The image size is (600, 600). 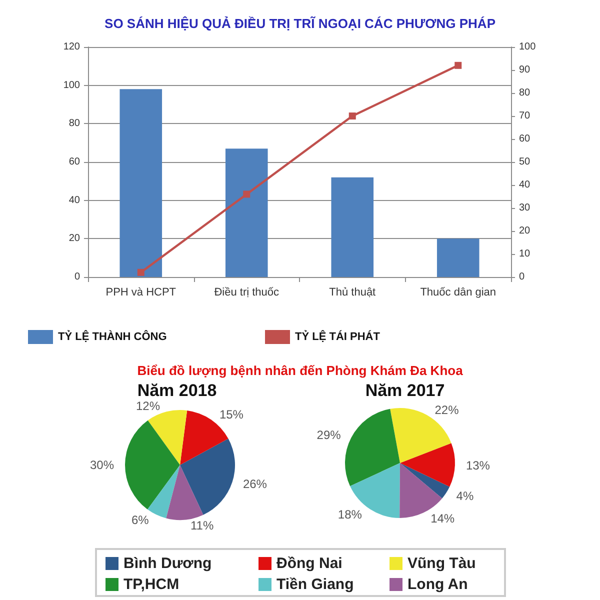 I want to click on chart-title: Biểu đồ lượng bệnh nhân đến Phòng Khám Đa Khoa, so click(x=300, y=370).